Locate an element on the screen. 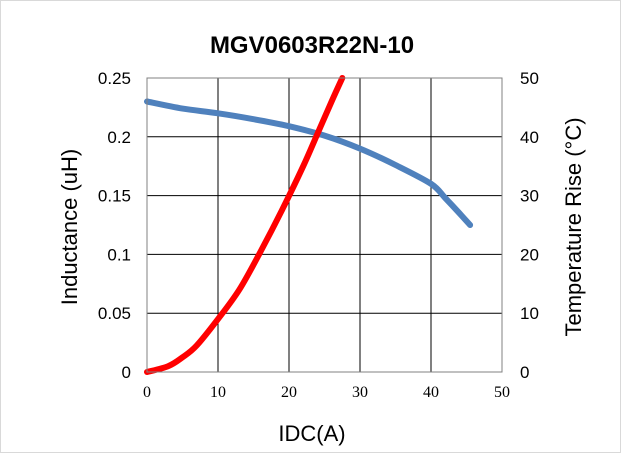 Image resolution: width=621 pixels, height=453 pixels. y-left-tick-label: 0.2 is located at coordinates (119, 137).